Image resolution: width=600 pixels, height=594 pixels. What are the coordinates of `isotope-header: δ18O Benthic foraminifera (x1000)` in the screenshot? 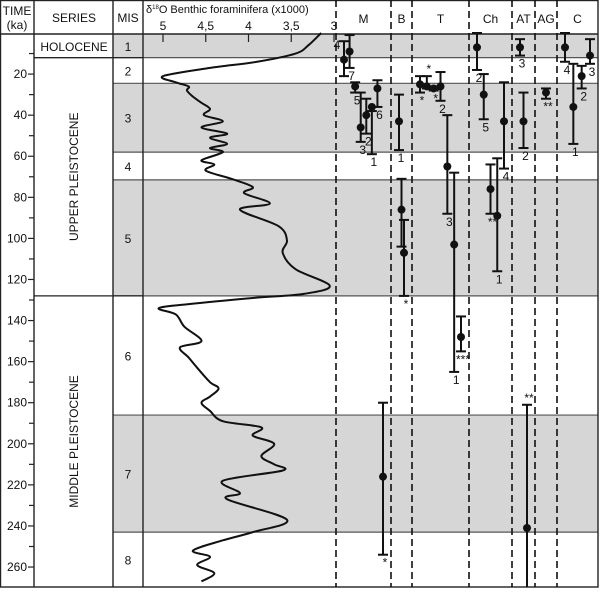 It's located at (227, 10).